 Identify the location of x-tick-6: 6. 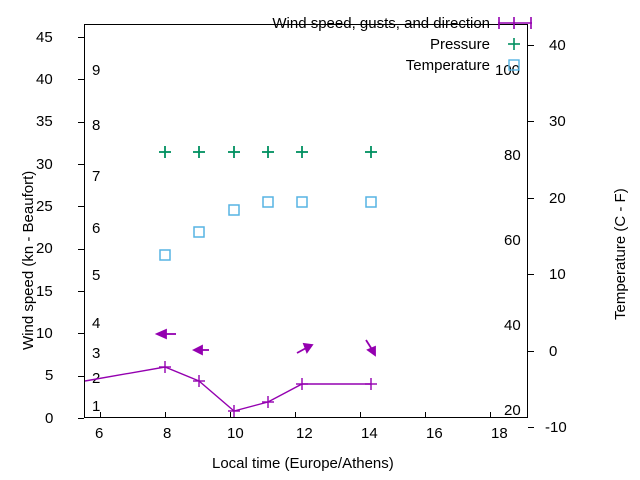
(99, 433).